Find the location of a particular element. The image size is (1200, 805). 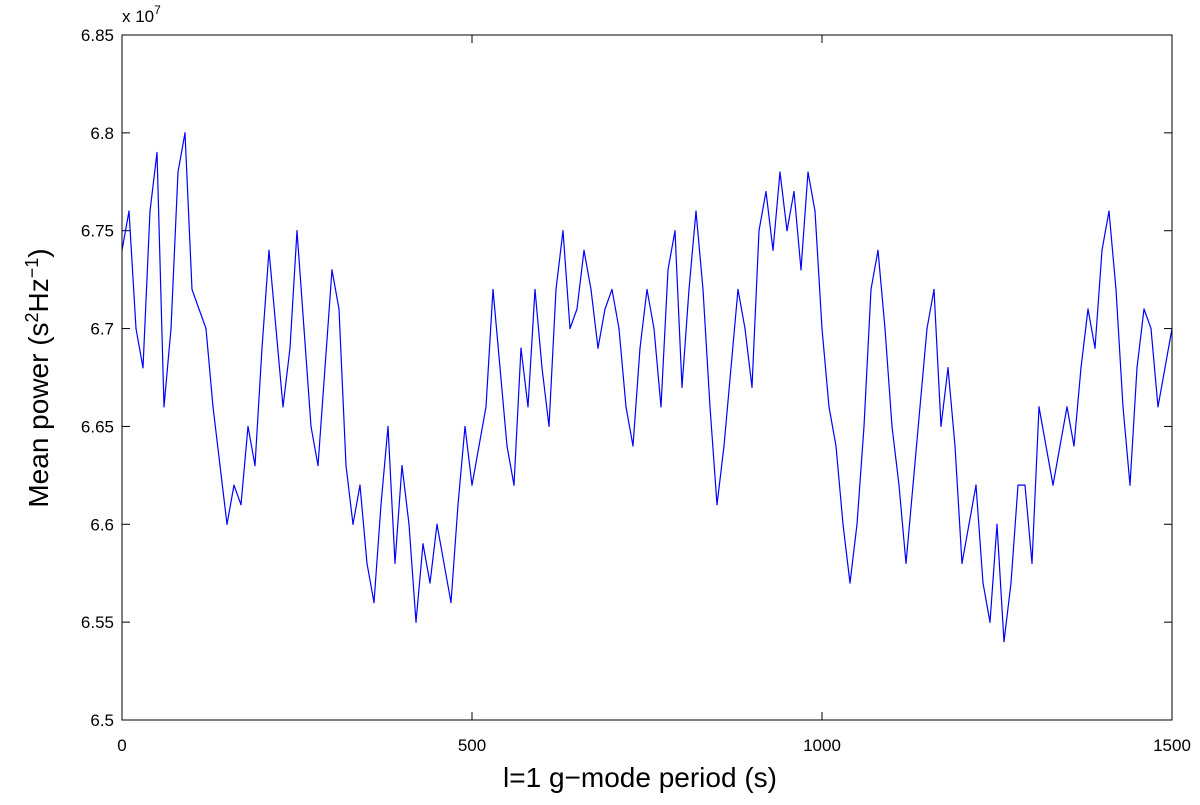

x-tick-label: 1000 is located at coordinates (822, 745).